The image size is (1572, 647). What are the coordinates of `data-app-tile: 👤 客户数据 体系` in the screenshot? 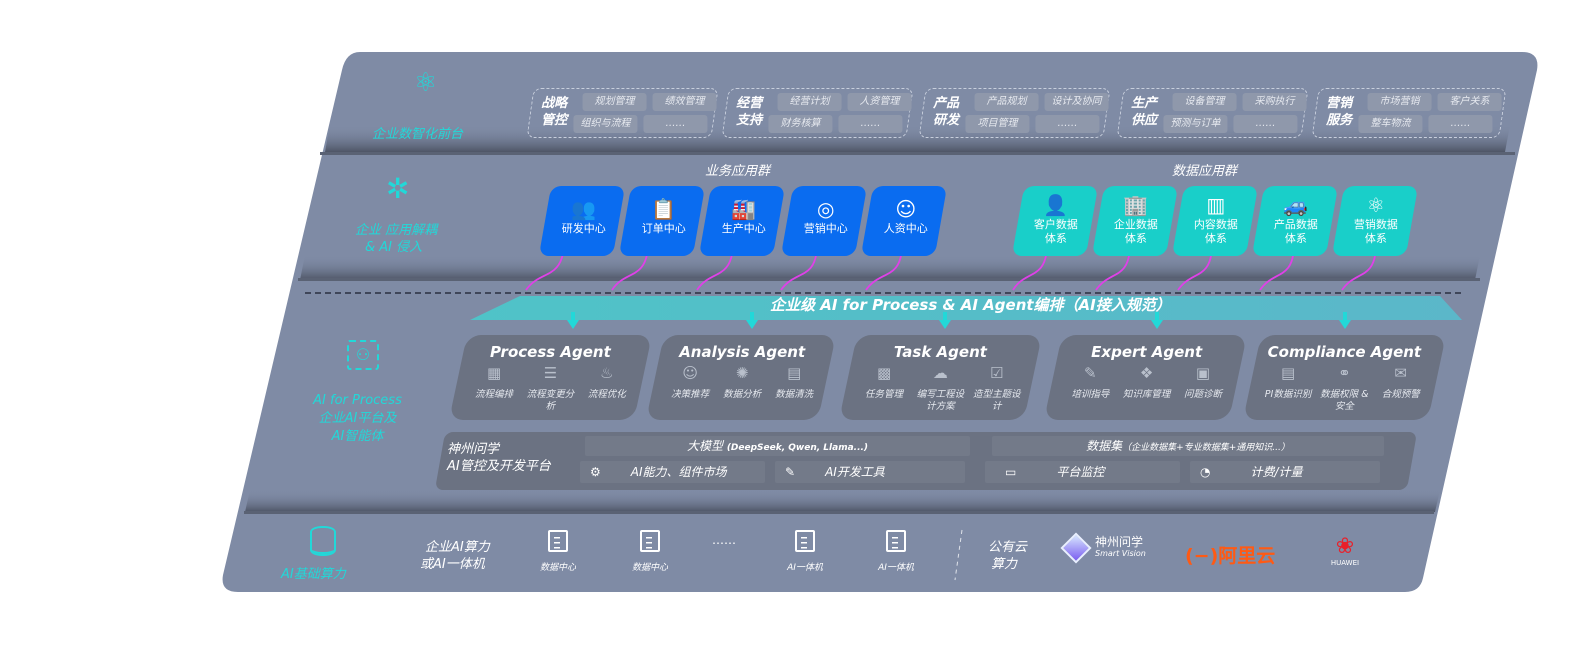 It's located at (1055, 221).